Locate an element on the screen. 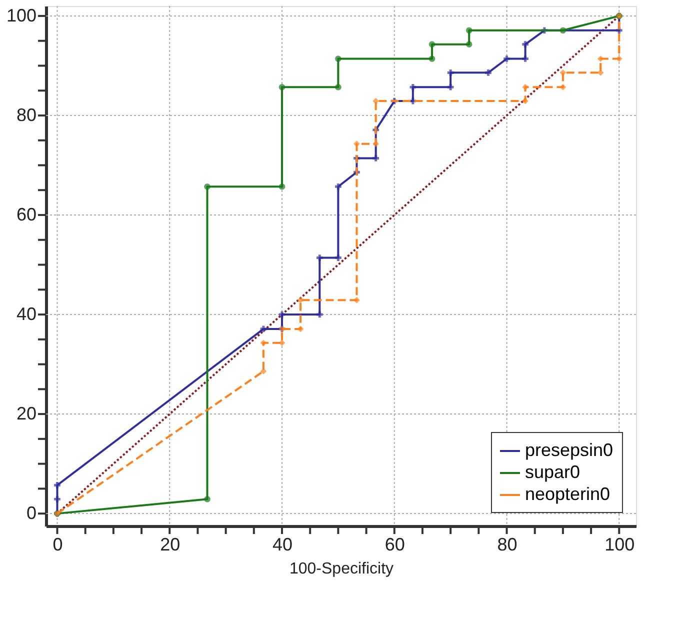 The image size is (686, 628). y-tick-label: 80 is located at coordinates (26, 114).